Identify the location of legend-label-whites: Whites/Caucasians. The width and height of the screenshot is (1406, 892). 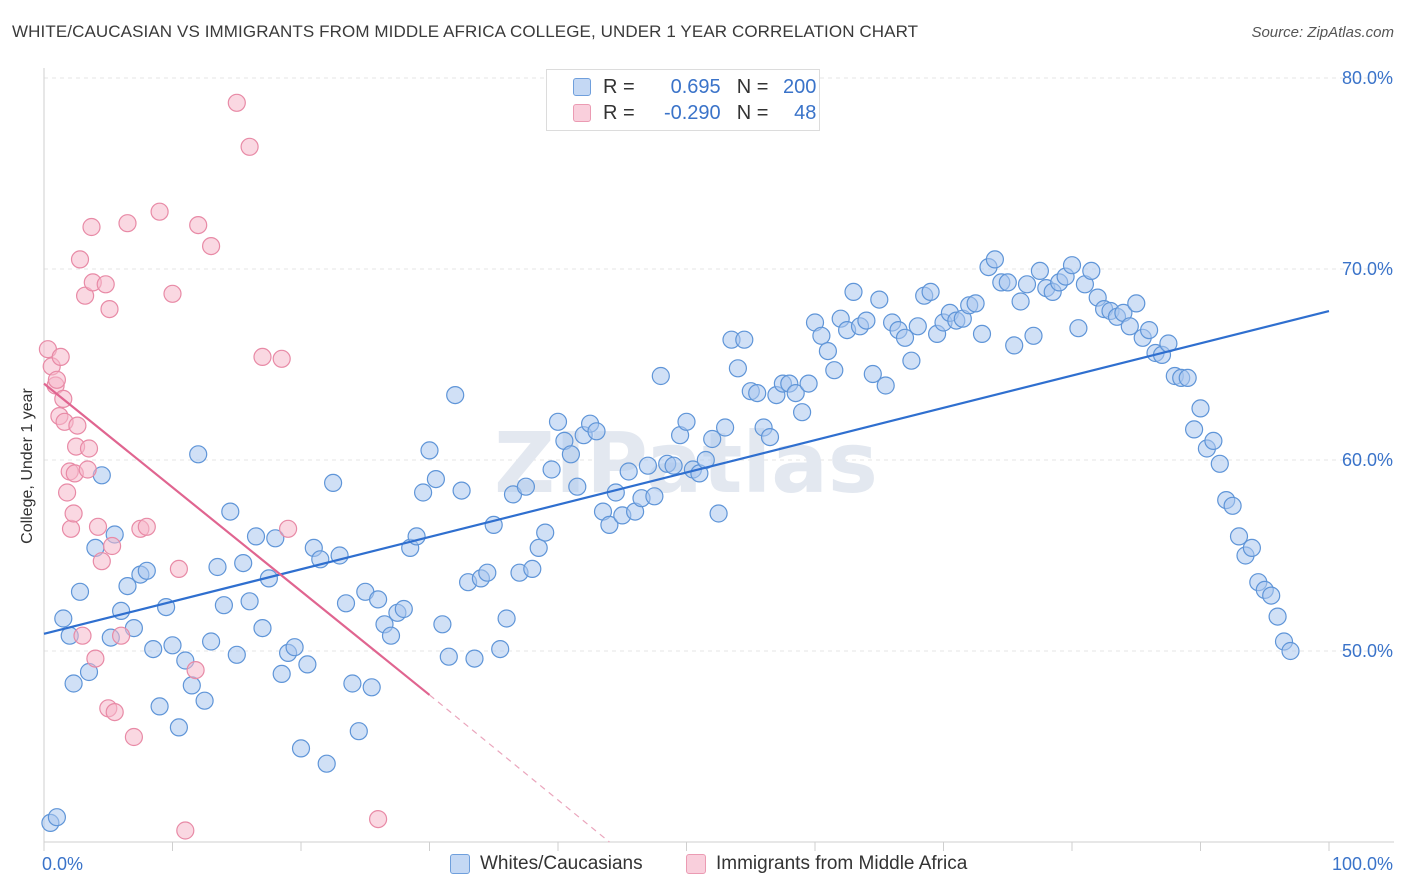
(561, 863).